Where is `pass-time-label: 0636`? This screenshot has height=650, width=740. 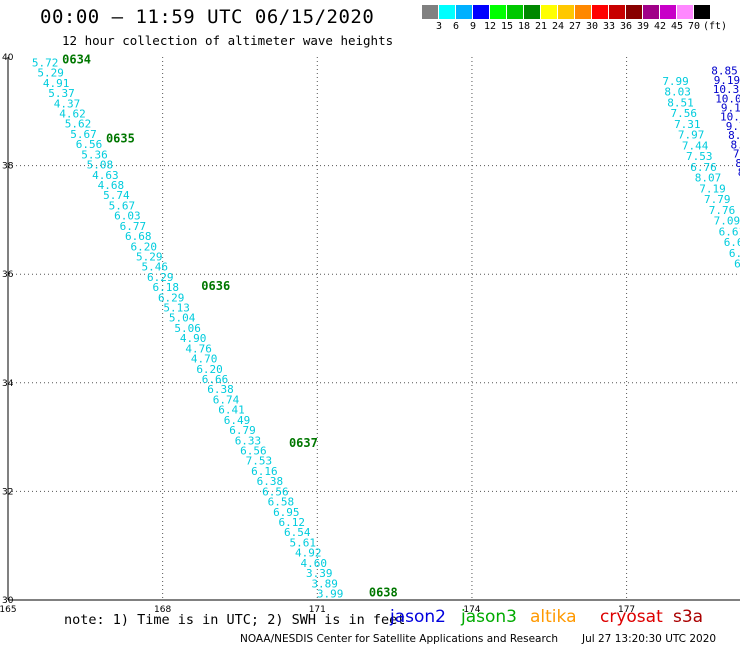 pass-time-label: 0636 is located at coordinates (215, 286).